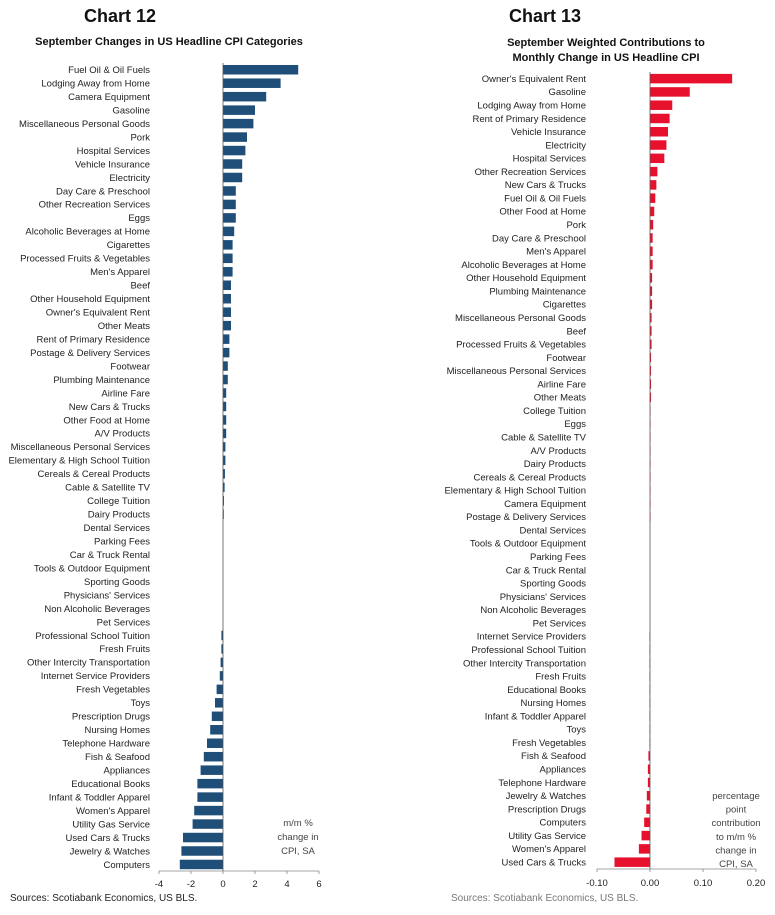  What do you see at coordinates (114, 151) in the screenshot?
I see `chart12-category-label: Hospital Services` at bounding box center [114, 151].